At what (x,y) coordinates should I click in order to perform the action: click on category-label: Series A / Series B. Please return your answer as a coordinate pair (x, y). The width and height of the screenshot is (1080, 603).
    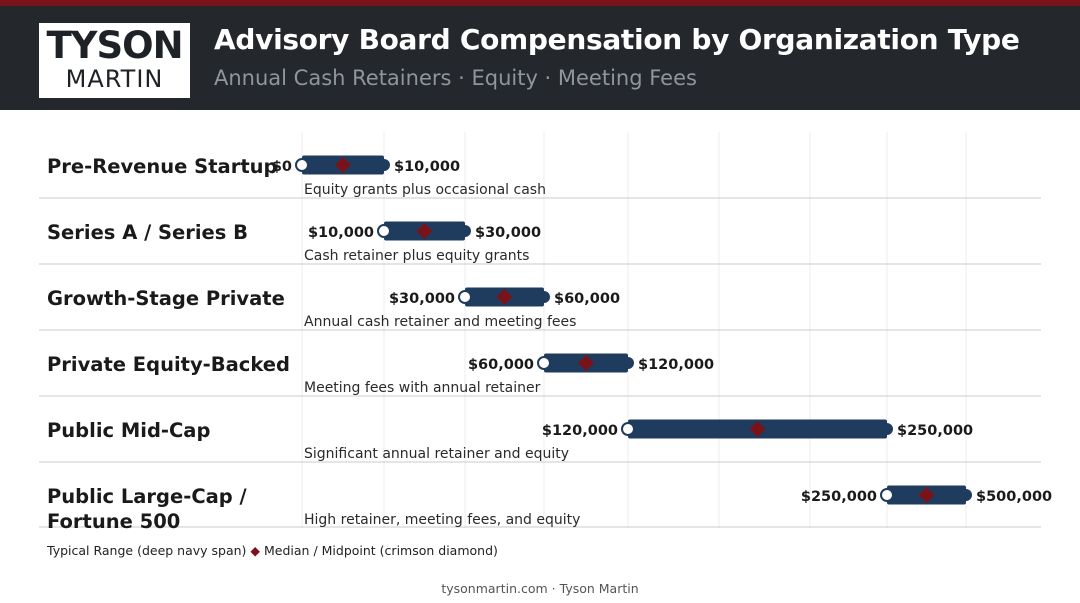
    Looking at the image, I should click on (147, 232).